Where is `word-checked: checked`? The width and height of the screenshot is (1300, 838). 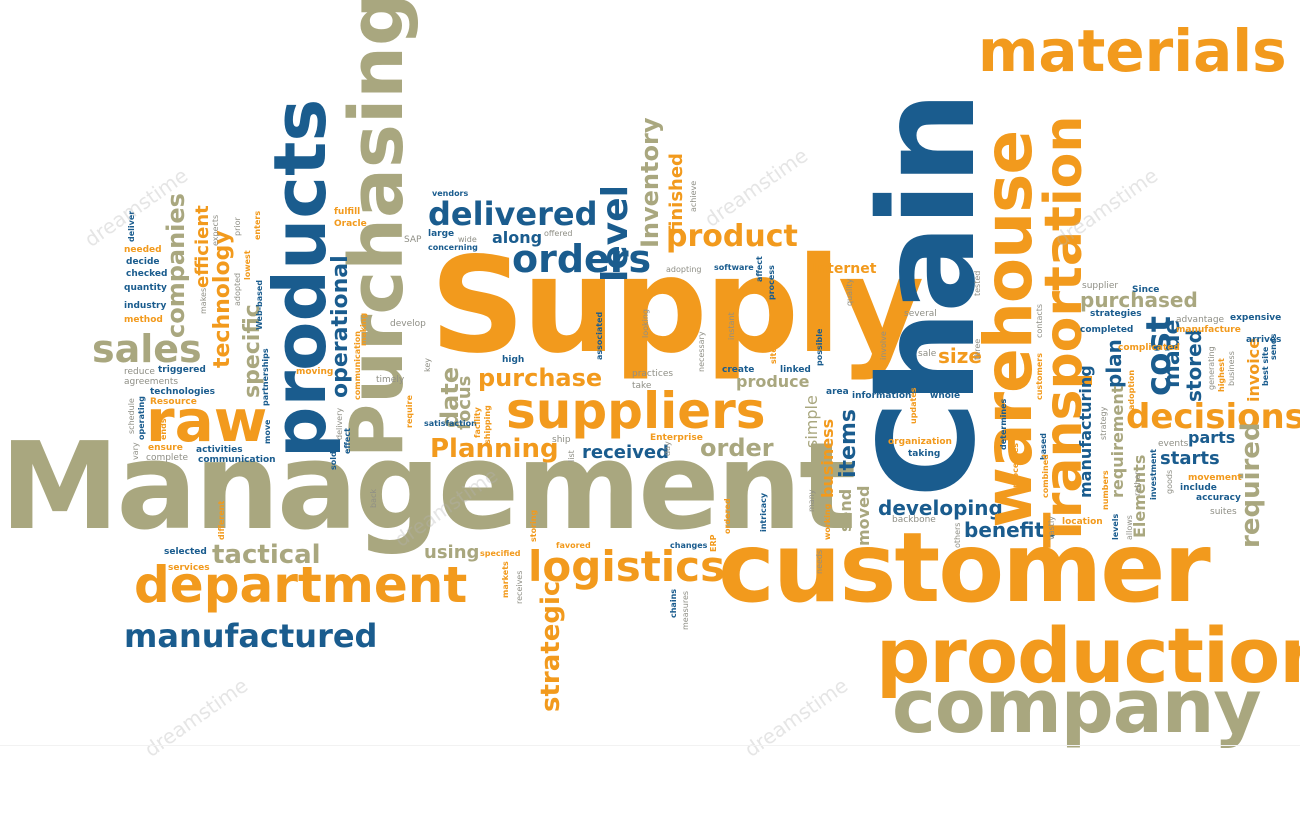 word-checked: checked is located at coordinates (147, 274).